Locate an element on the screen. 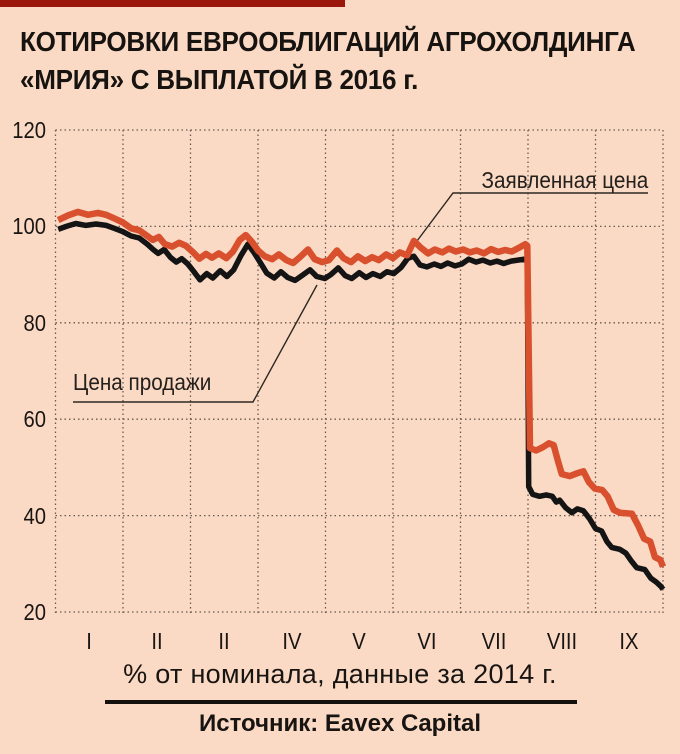 The width and height of the screenshot is (680, 754). y-tick-label: 120 is located at coordinates (29, 130).